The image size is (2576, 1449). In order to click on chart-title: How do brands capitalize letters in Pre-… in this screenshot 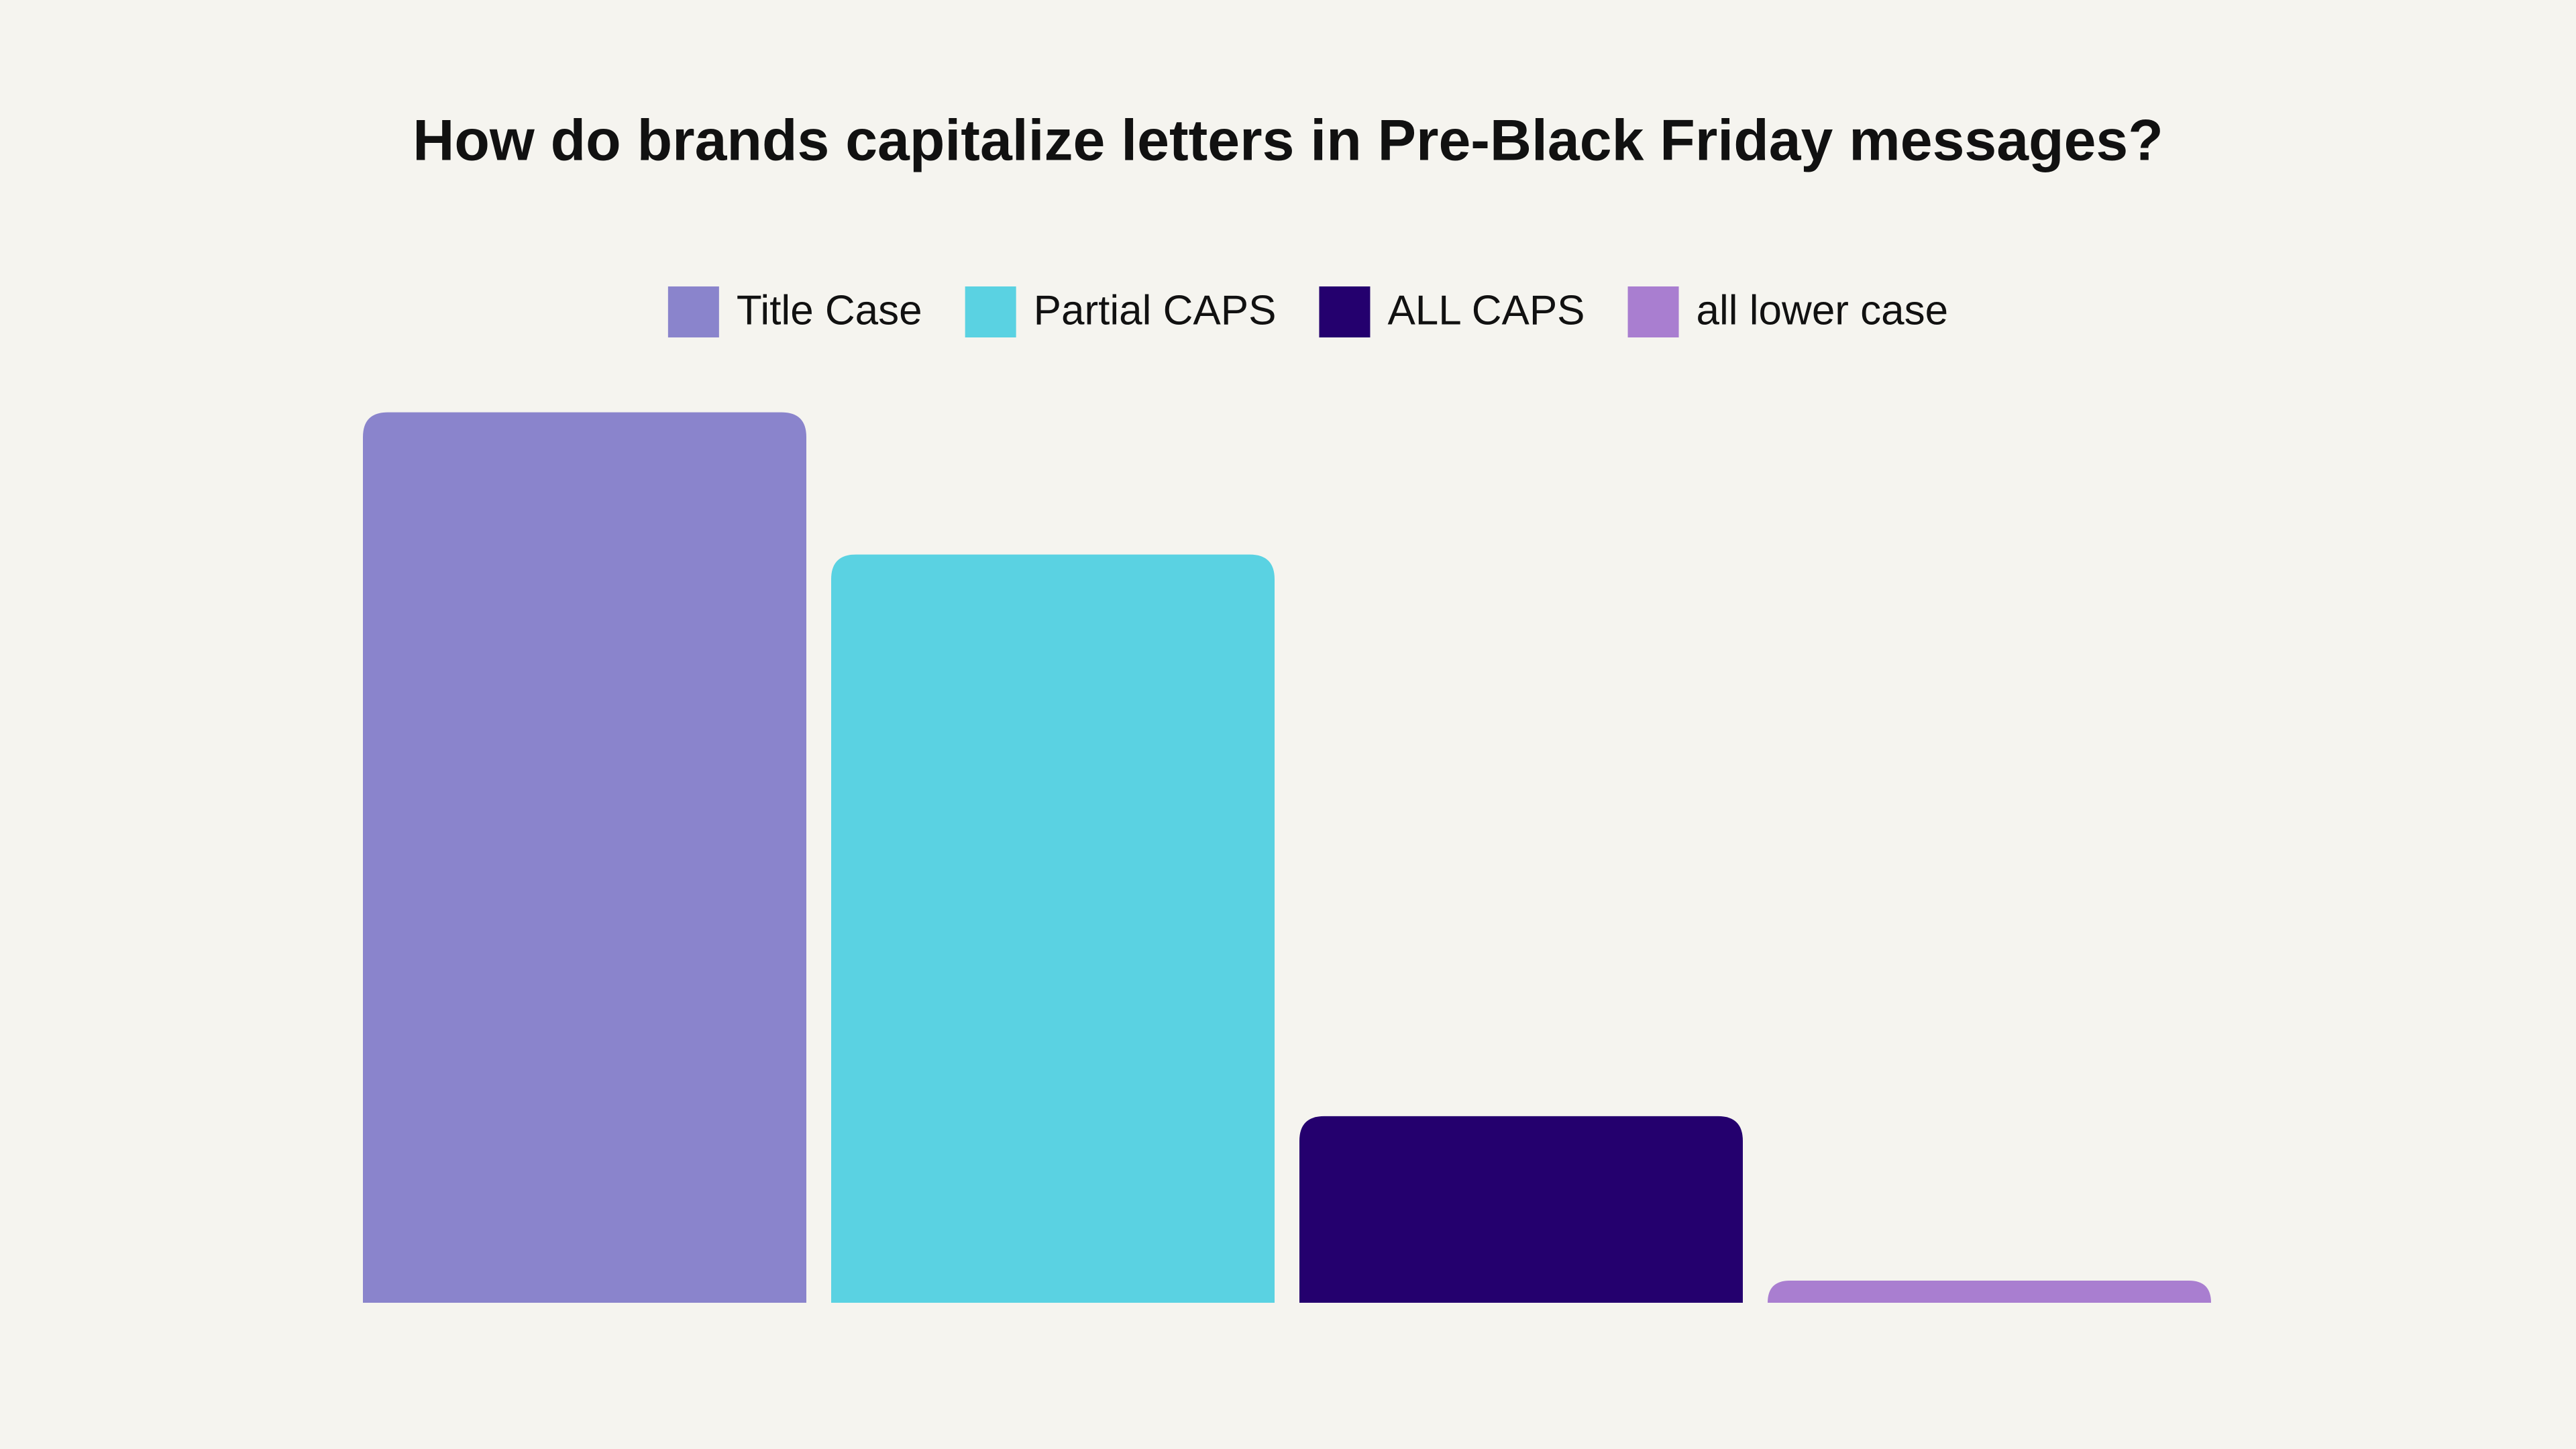, I will do `click(1288, 141)`.